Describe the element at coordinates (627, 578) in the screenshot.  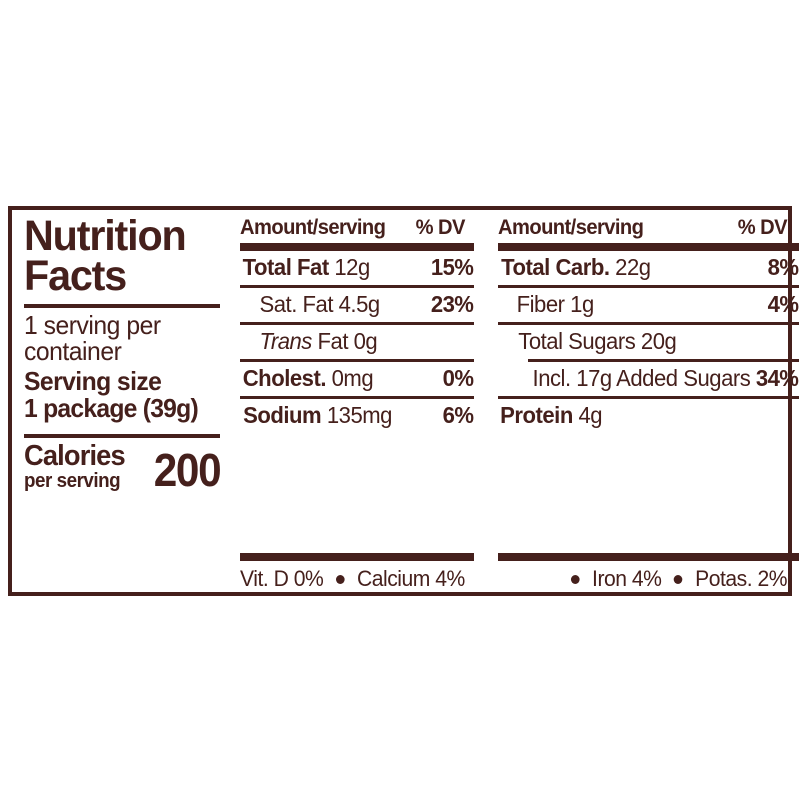
I see `micronutrient-iron: Iron 4%` at that location.